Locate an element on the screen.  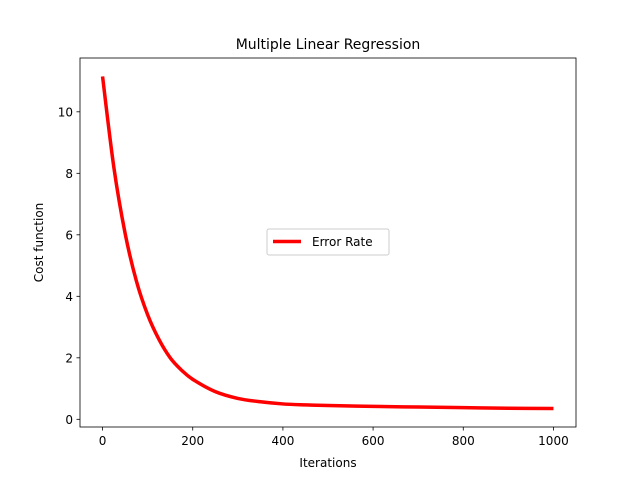
y-axis-label: Cost function is located at coordinates (39, 243).